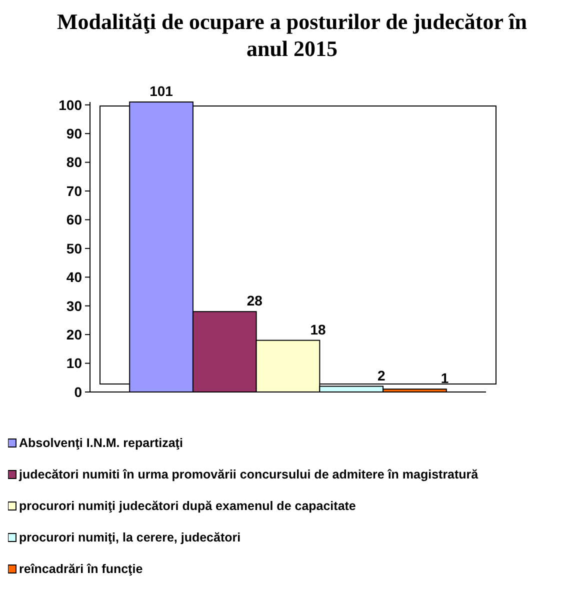  I want to click on legend-label: procurori numiţi, la cerere, judecători, so click(130, 537).